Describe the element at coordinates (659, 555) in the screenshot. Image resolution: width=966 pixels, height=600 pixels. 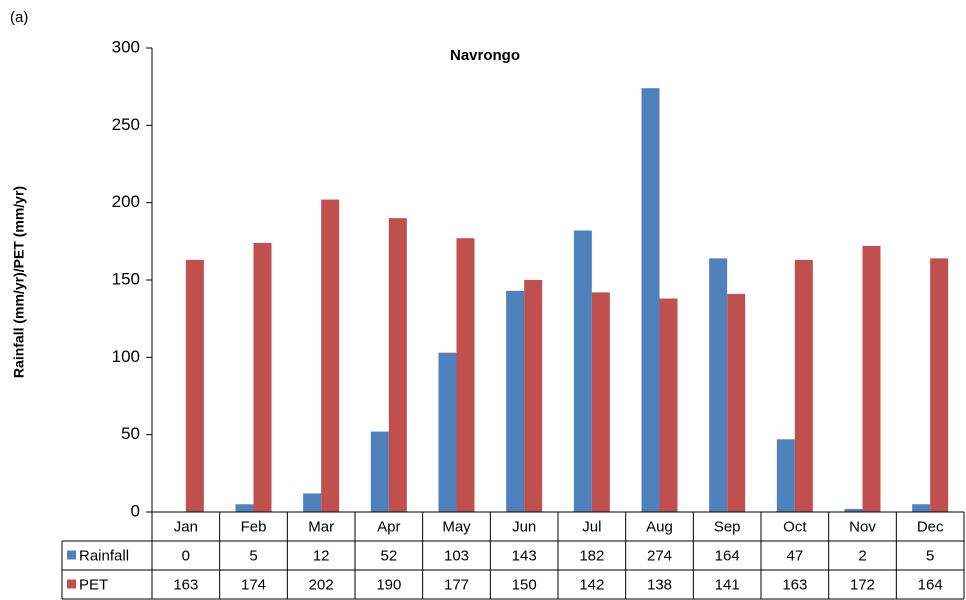
I see `table-value: 274` at that location.